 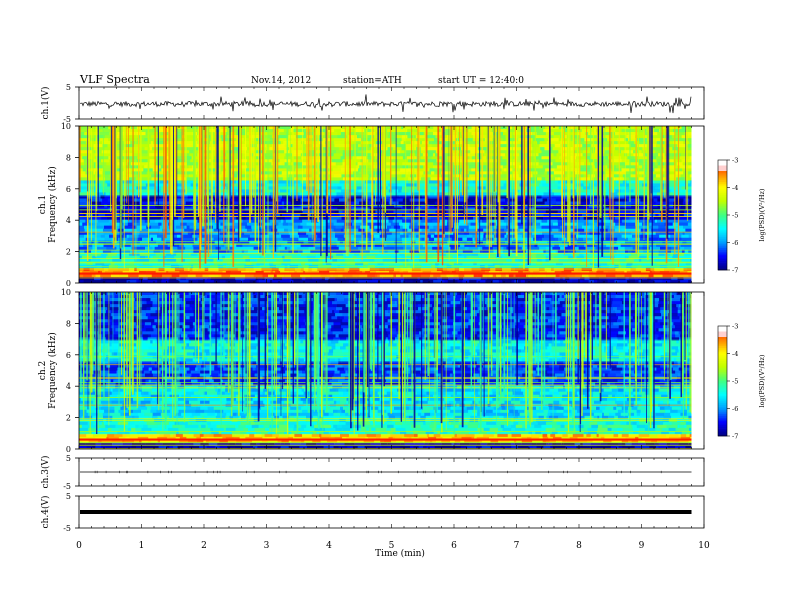 I want to click on ch1-colorbar-tick-label: -4, so click(x=735, y=188).